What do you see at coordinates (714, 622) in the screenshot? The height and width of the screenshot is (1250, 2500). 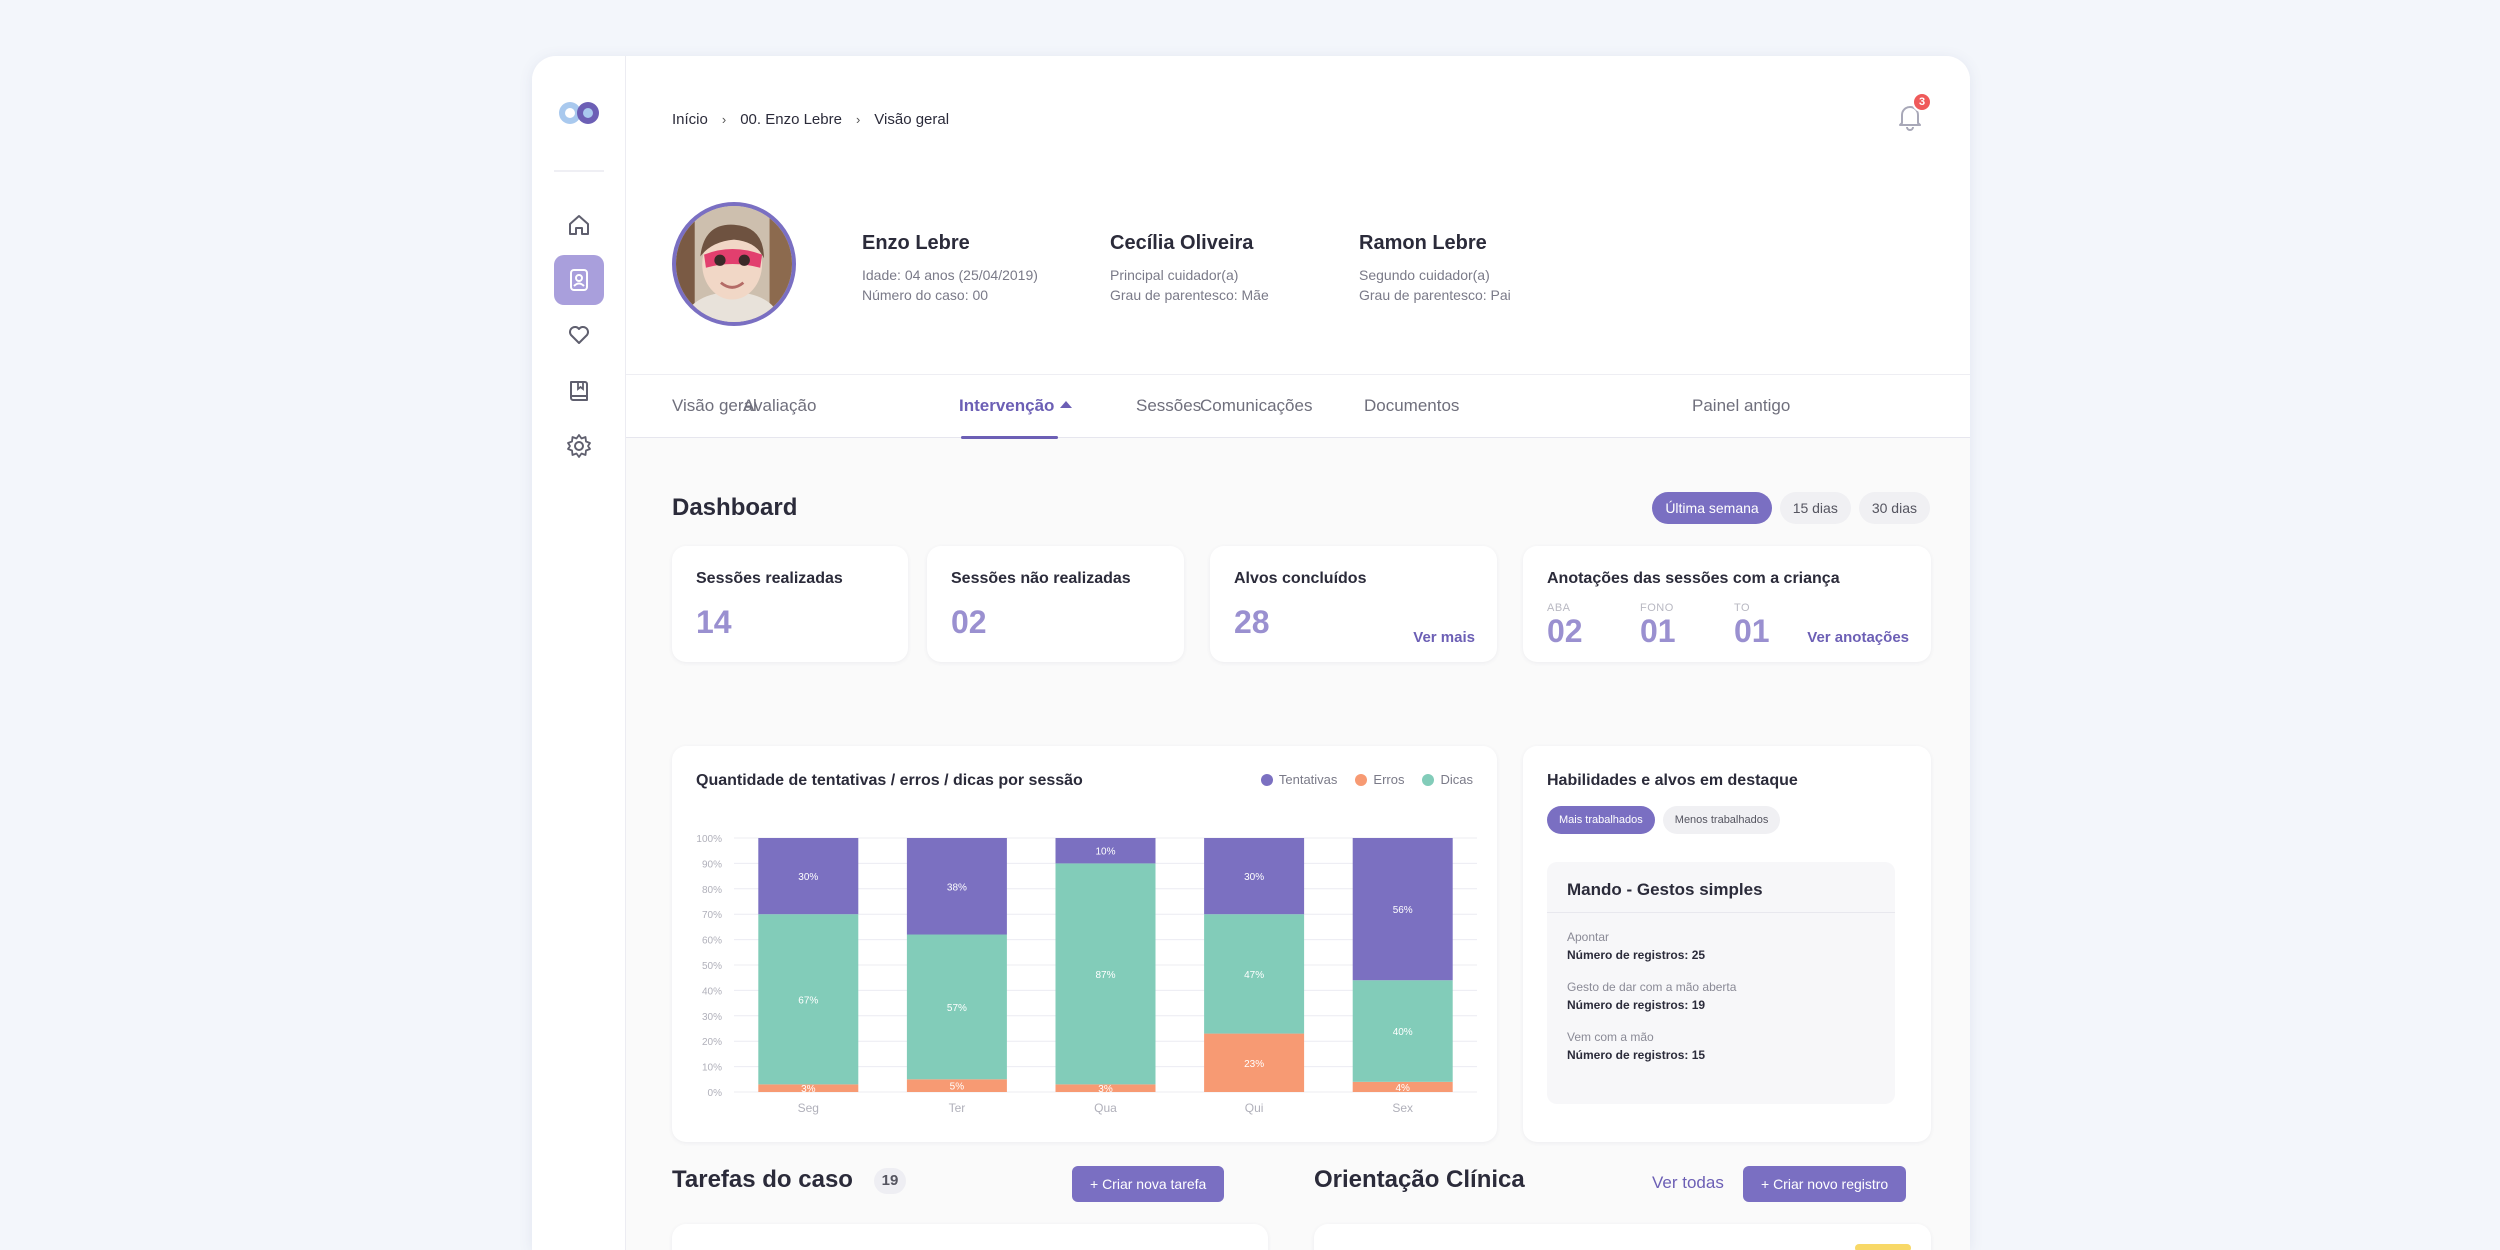 I see `stat-value: 14` at bounding box center [714, 622].